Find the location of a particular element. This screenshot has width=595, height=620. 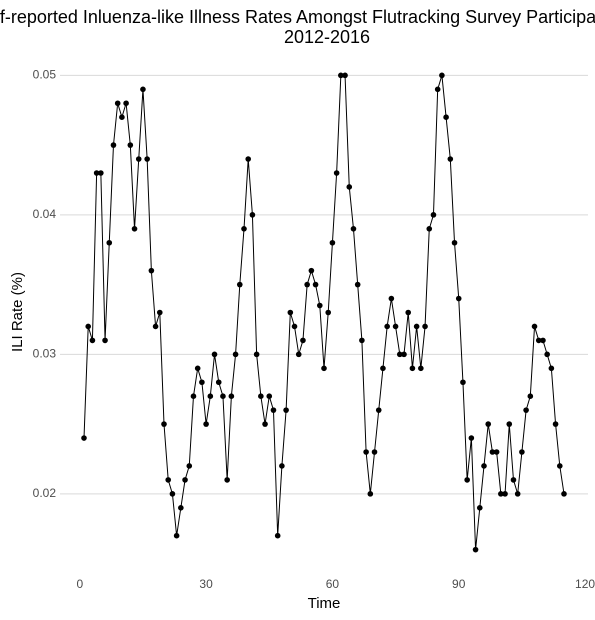

y-tick-label: 0.05 is located at coordinates (45, 75).